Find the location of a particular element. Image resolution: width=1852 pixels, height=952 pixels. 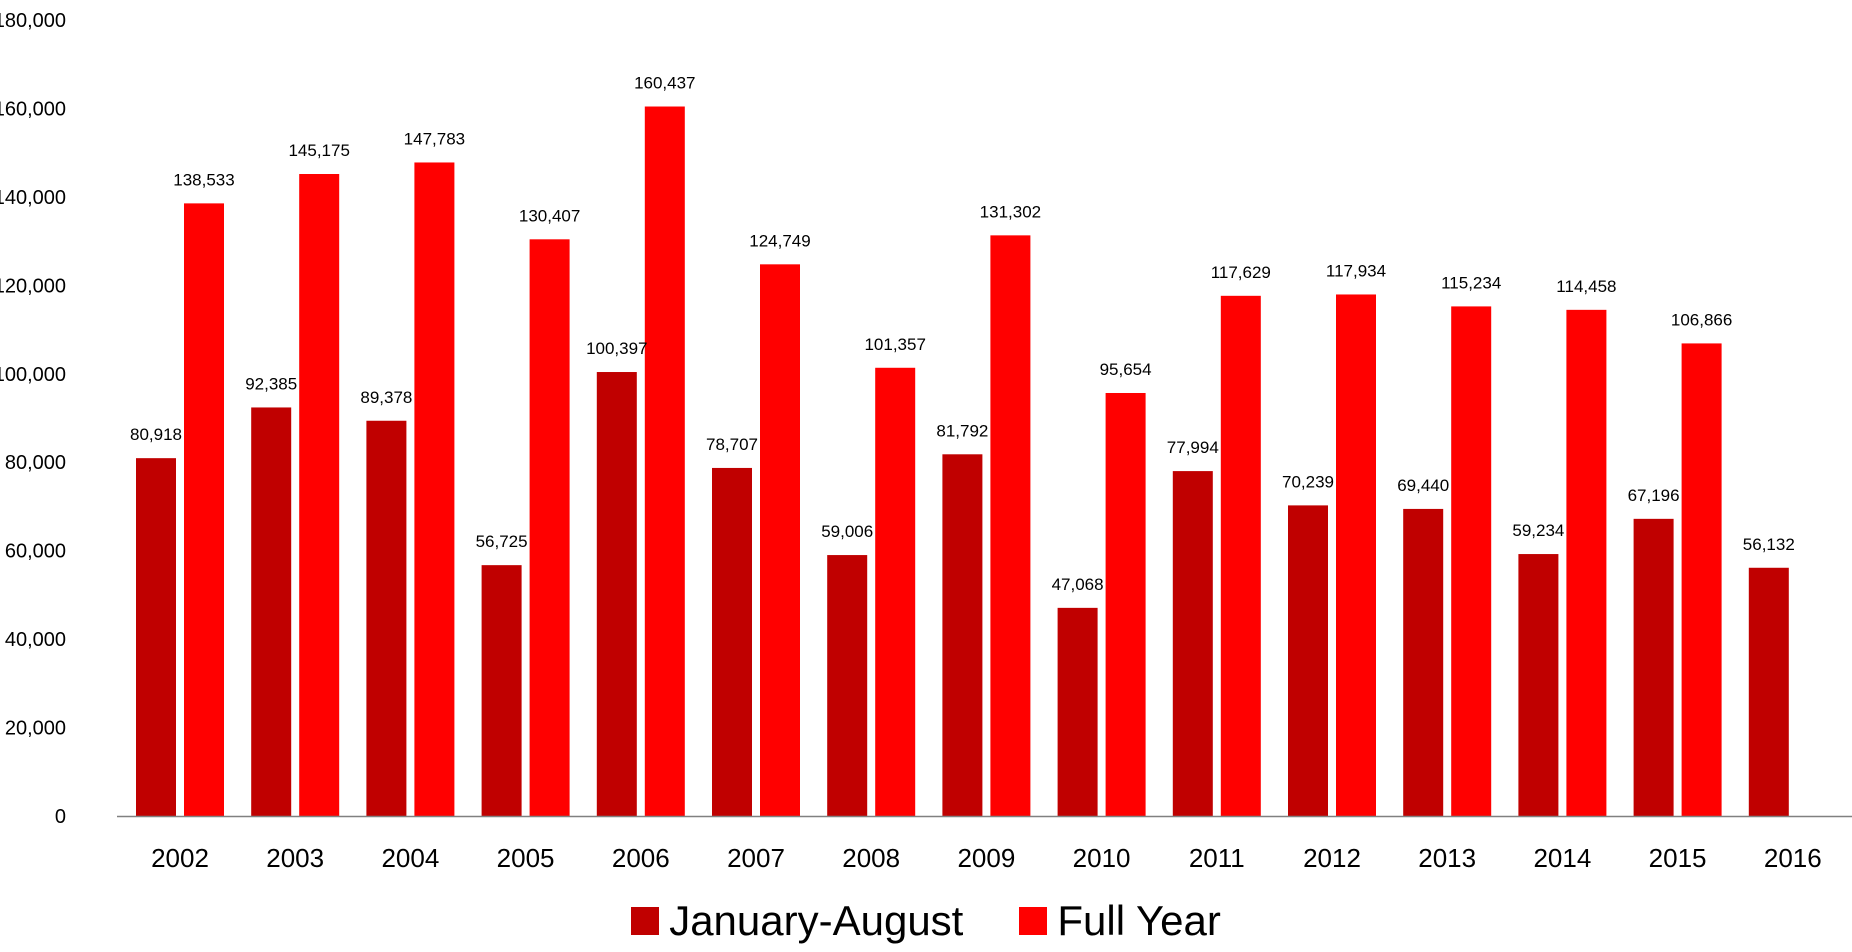

bar-full-year-2005 is located at coordinates (549, 527).